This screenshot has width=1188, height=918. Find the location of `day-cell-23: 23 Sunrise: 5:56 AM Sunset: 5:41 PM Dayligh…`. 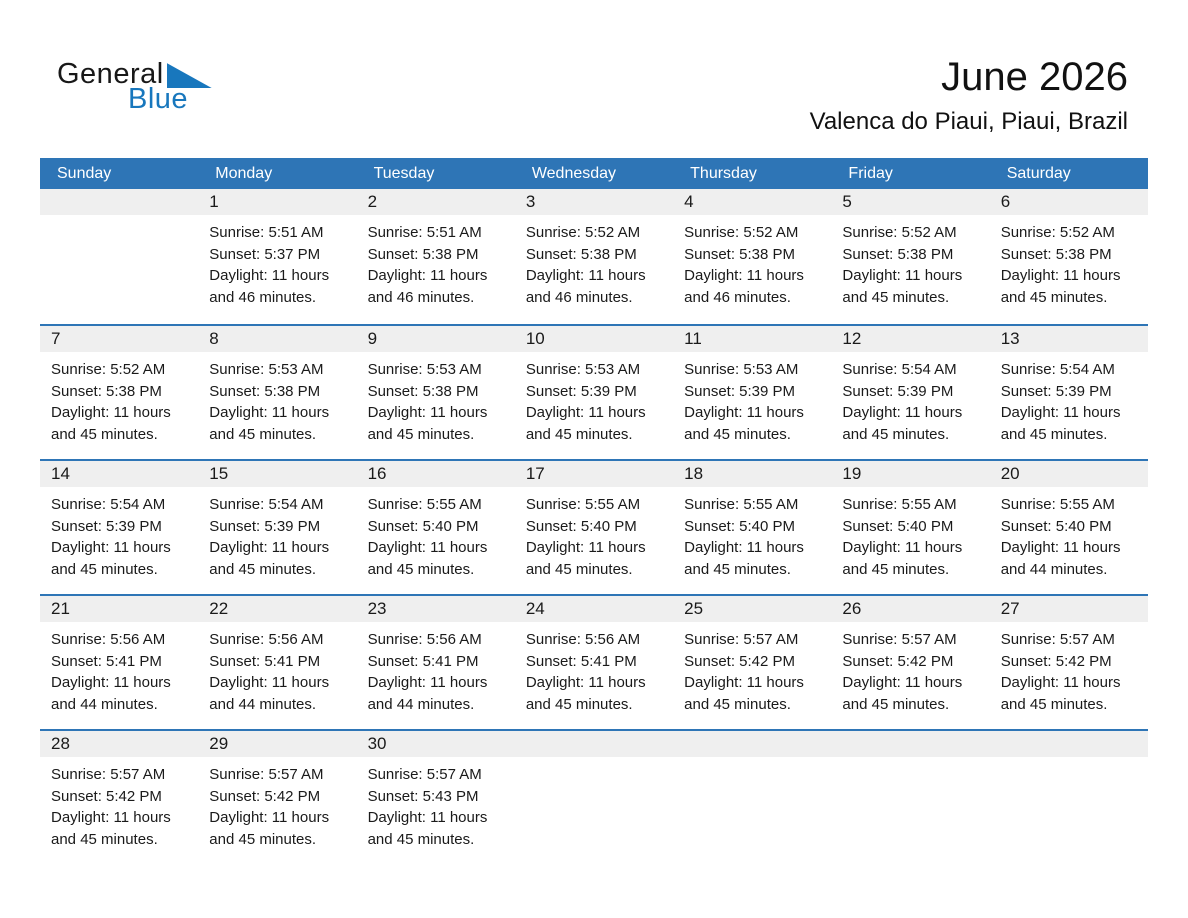

day-cell-23: 23 Sunrise: 5:56 AM Sunset: 5:41 PM Dayligh… is located at coordinates (435, 662).